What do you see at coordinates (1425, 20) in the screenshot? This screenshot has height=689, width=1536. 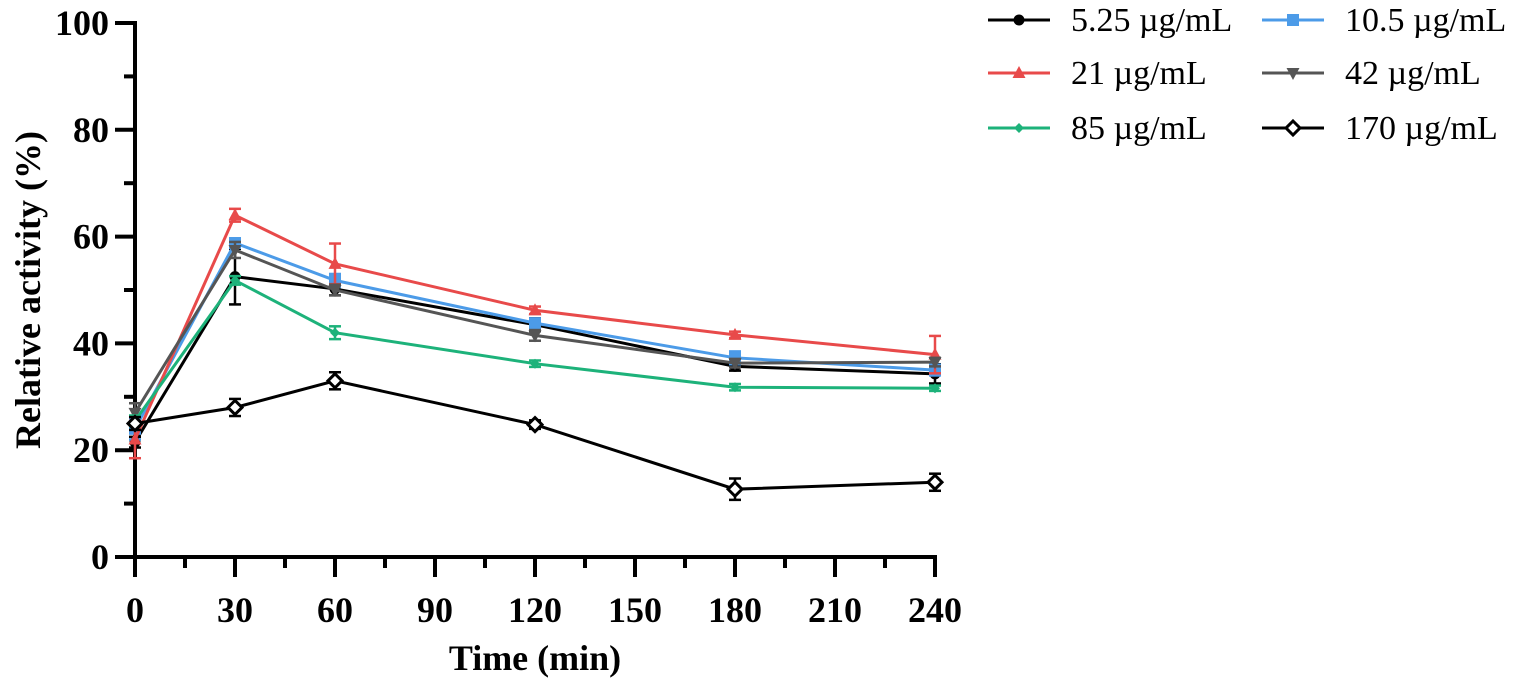 I see `legend-label: 10.5 µg/mL` at bounding box center [1425, 20].